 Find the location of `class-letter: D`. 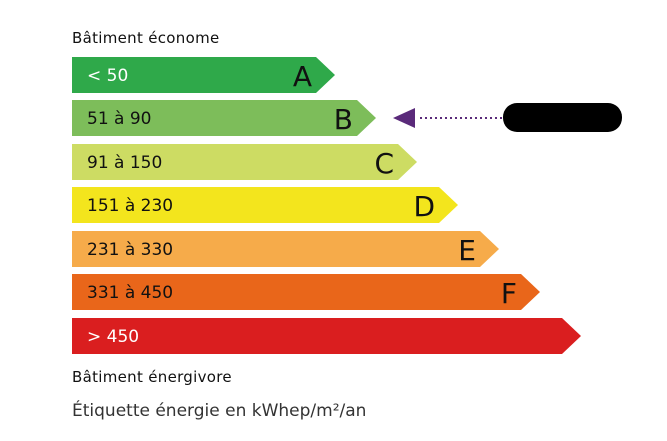

class-letter: D is located at coordinates (424, 206).